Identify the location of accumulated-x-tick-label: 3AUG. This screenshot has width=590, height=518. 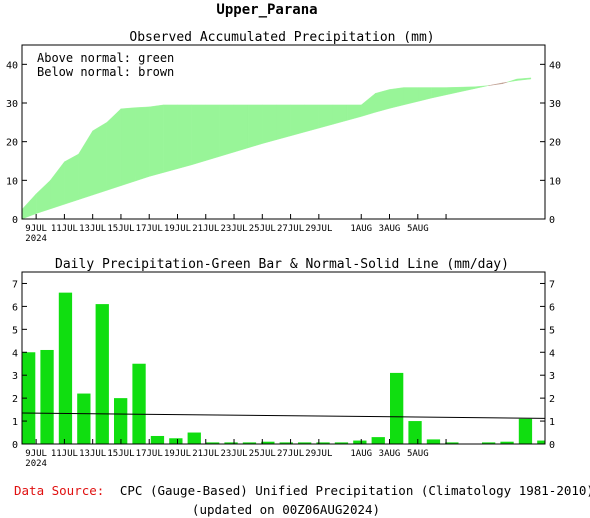
(390, 229).